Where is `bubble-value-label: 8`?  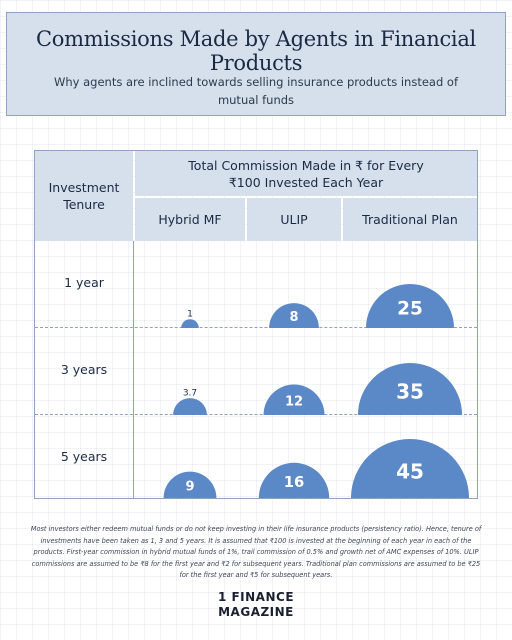
bubble-value-label: 8 is located at coordinates (293, 317).